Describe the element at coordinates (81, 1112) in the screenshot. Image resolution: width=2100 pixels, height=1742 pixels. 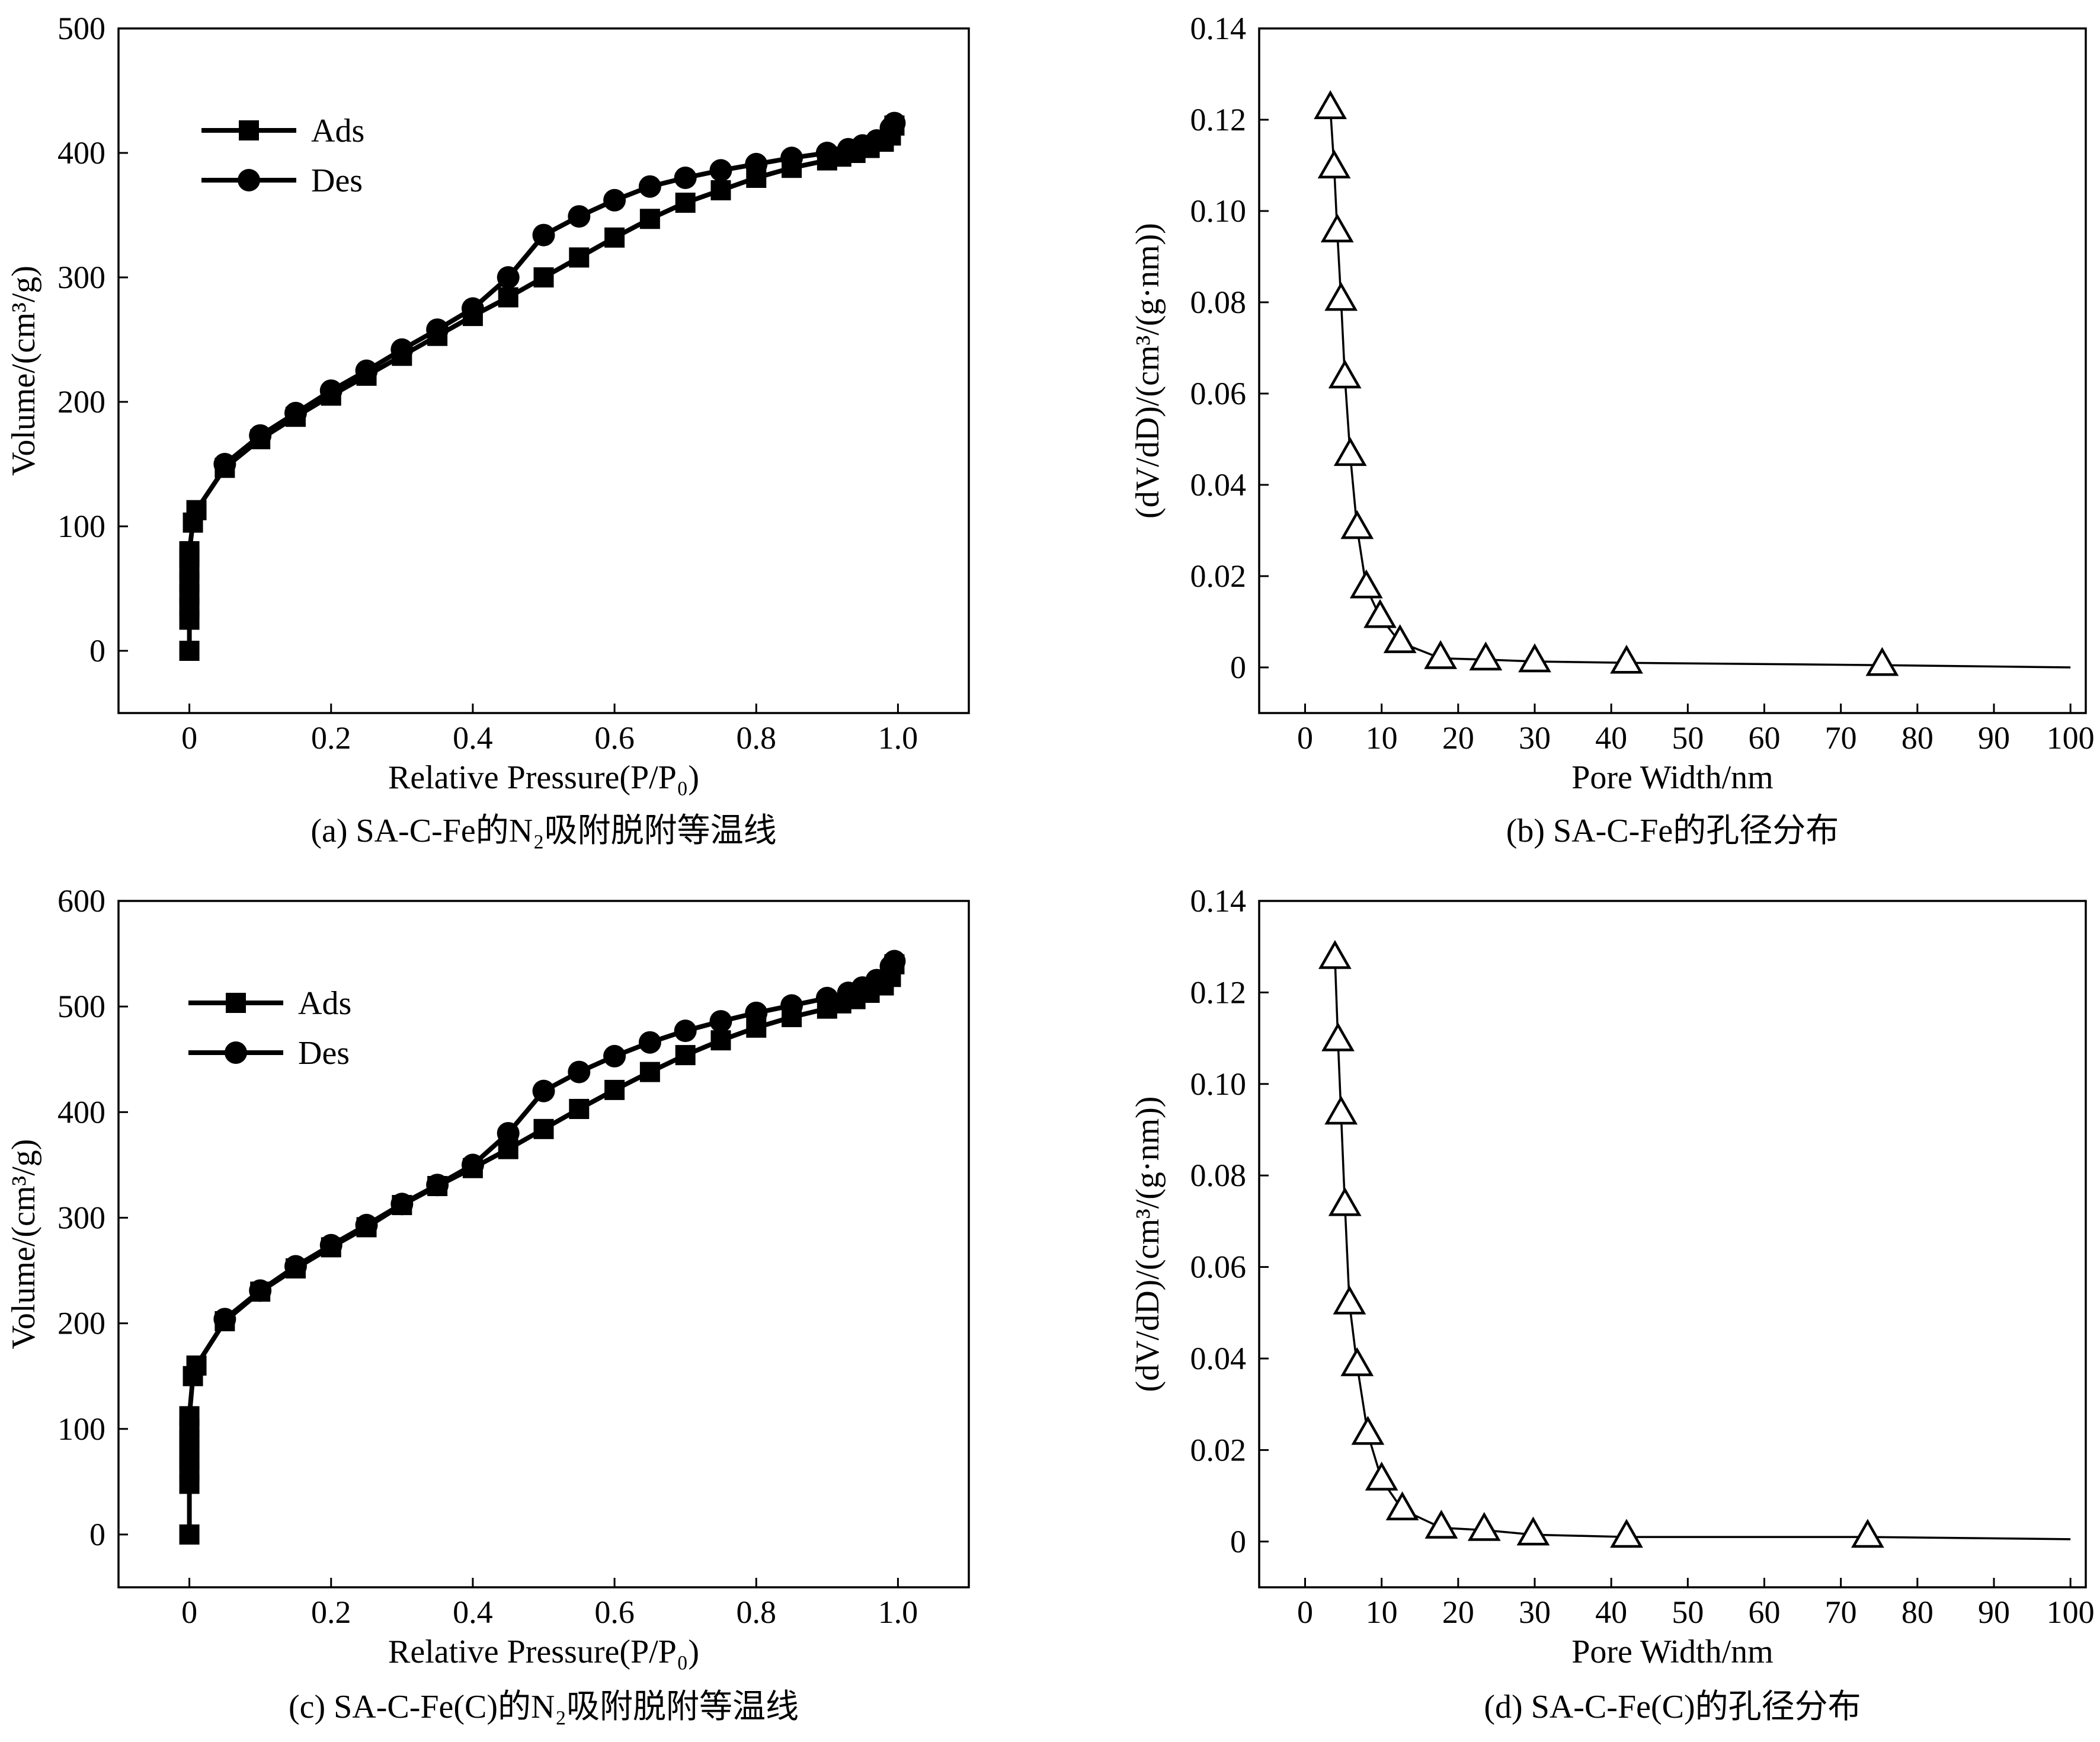
I see `y-tick-label: 400` at that location.